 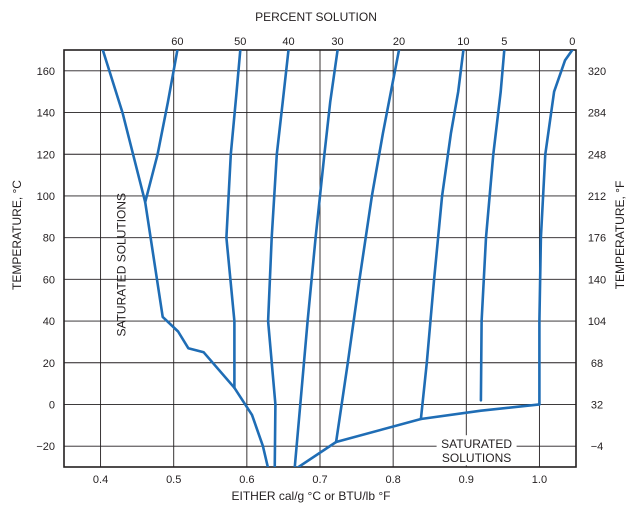 What do you see at coordinates (17, 235) in the screenshot?
I see `y-axis-title-left: TEMPERATURE, °C` at bounding box center [17, 235].